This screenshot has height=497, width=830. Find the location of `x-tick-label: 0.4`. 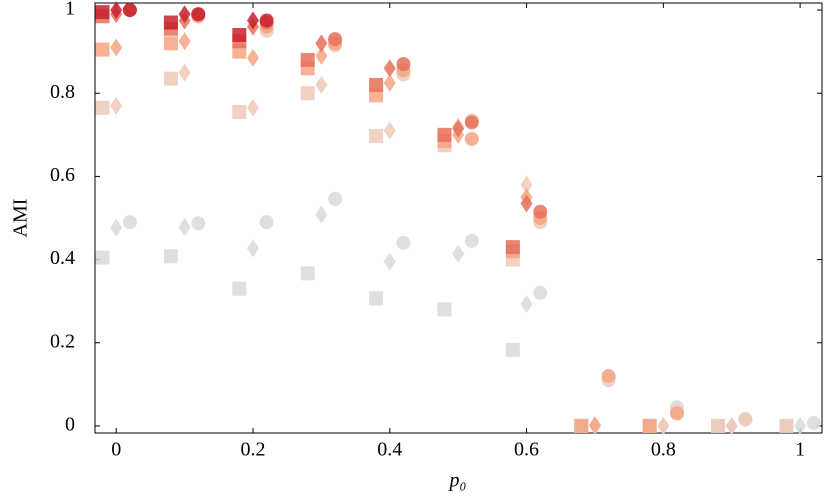

x-tick-label: 0.4 is located at coordinates (389, 450).